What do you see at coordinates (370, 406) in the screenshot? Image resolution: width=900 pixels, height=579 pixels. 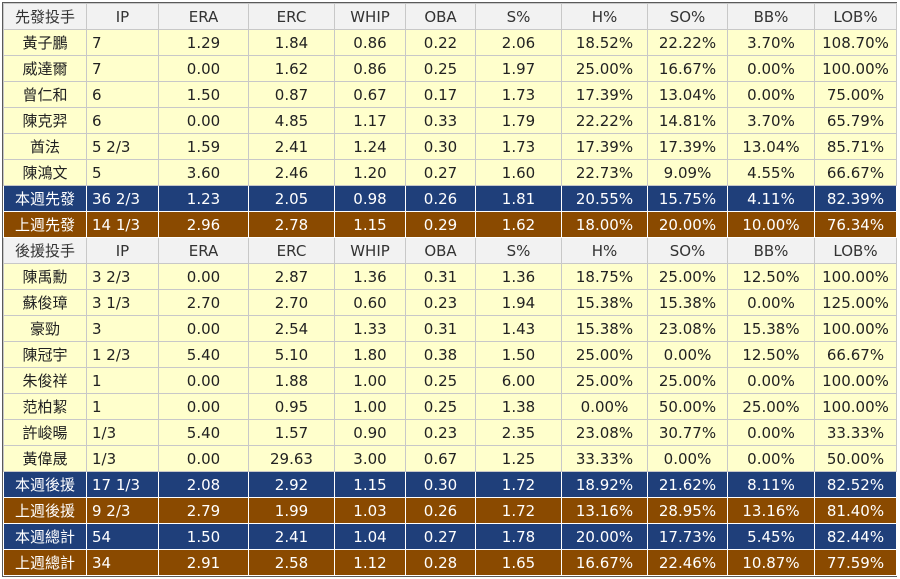 I see `cell-whip: 1.00` at bounding box center [370, 406].